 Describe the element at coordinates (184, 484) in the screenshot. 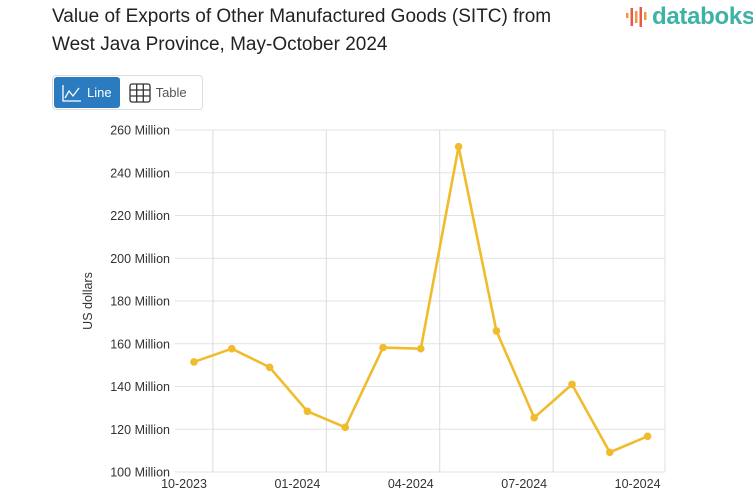

I see `x-tick-label: 10-2023` at that location.